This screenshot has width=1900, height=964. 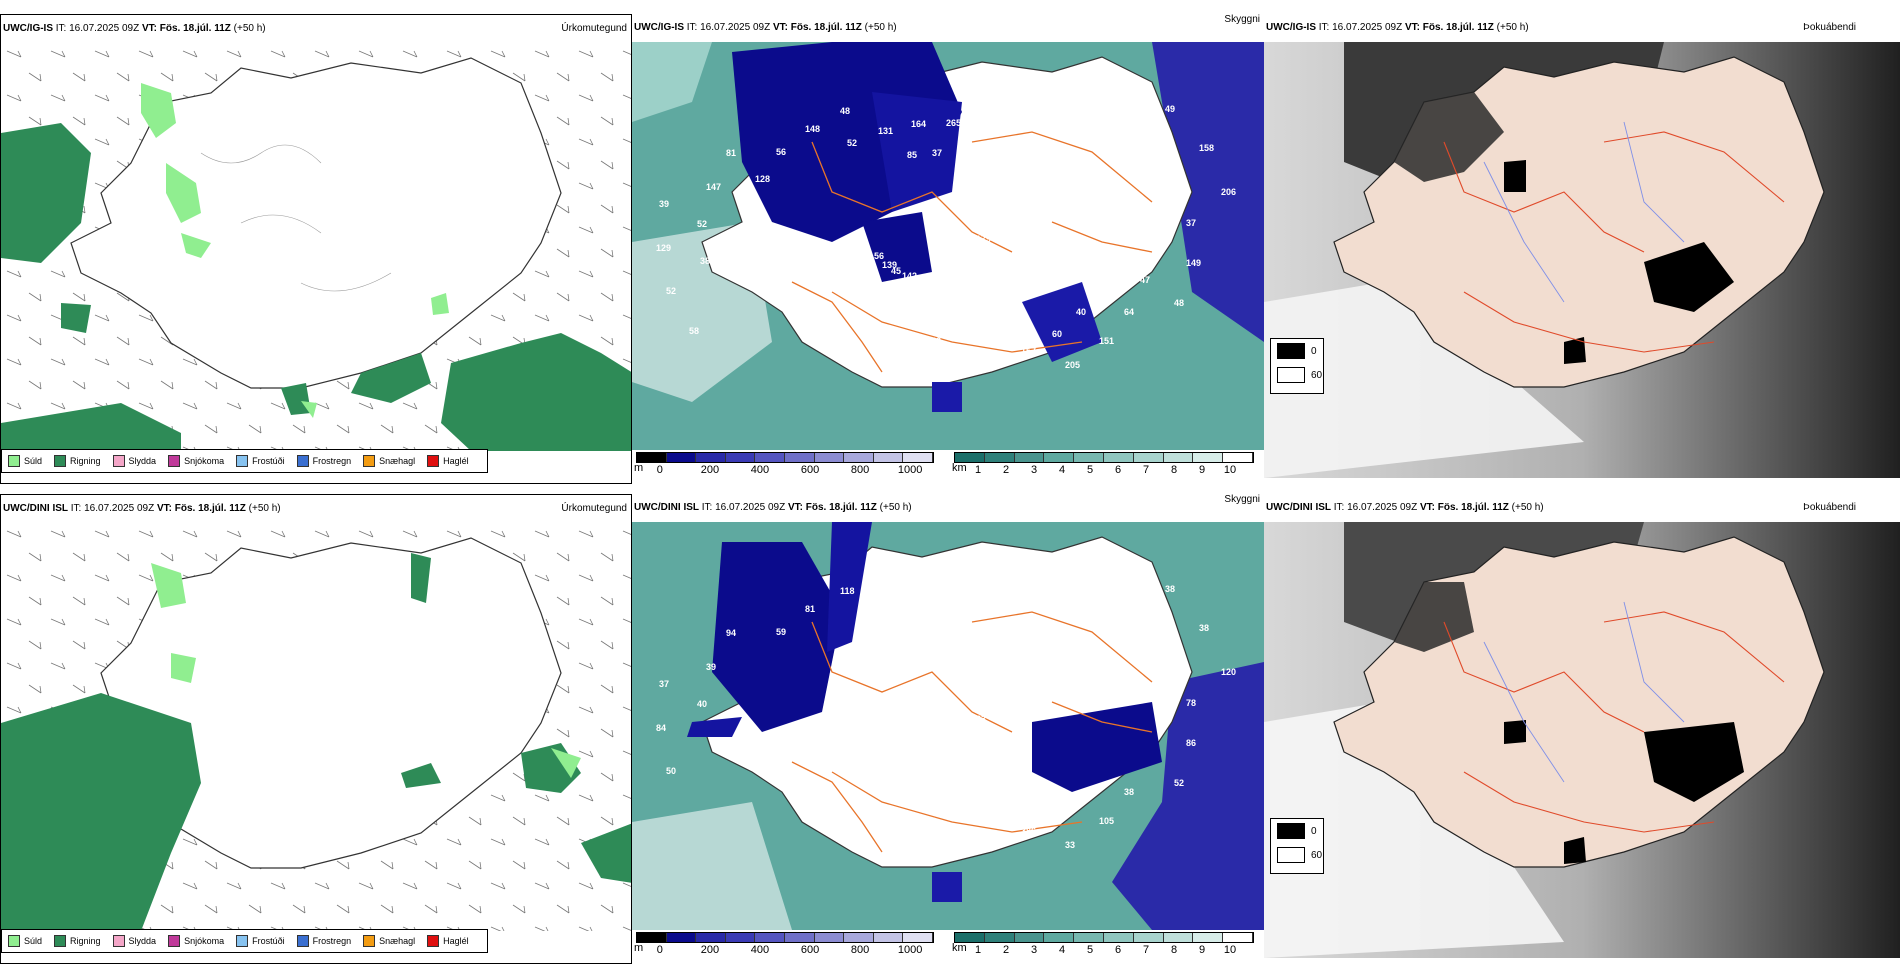 What do you see at coordinates (852, 143) in the screenshot?
I see `cloud-base-label: 52` at bounding box center [852, 143].